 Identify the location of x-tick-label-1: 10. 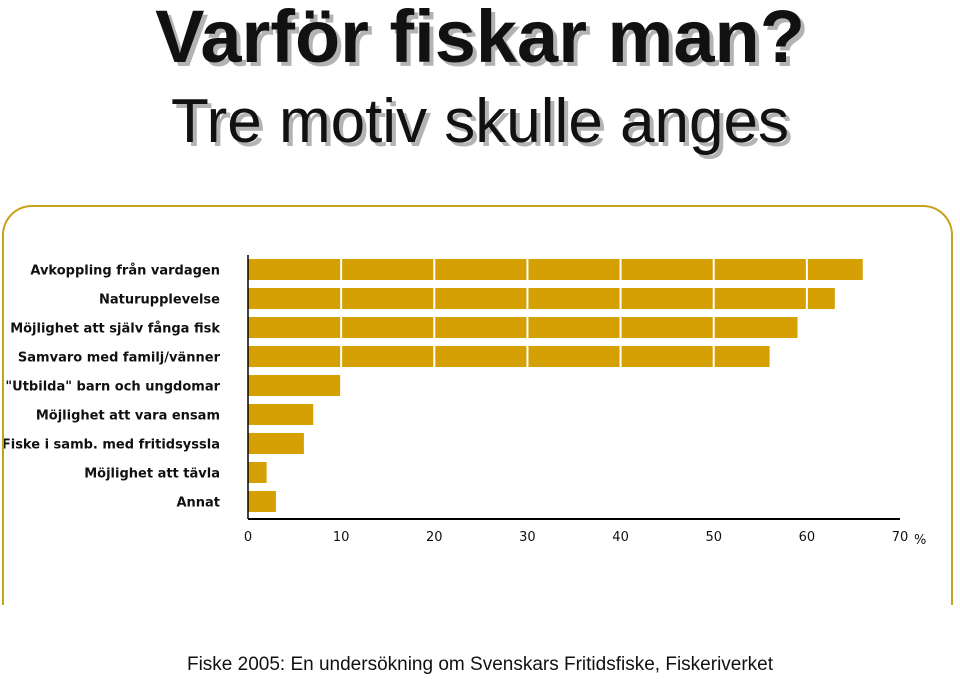
(341, 537).